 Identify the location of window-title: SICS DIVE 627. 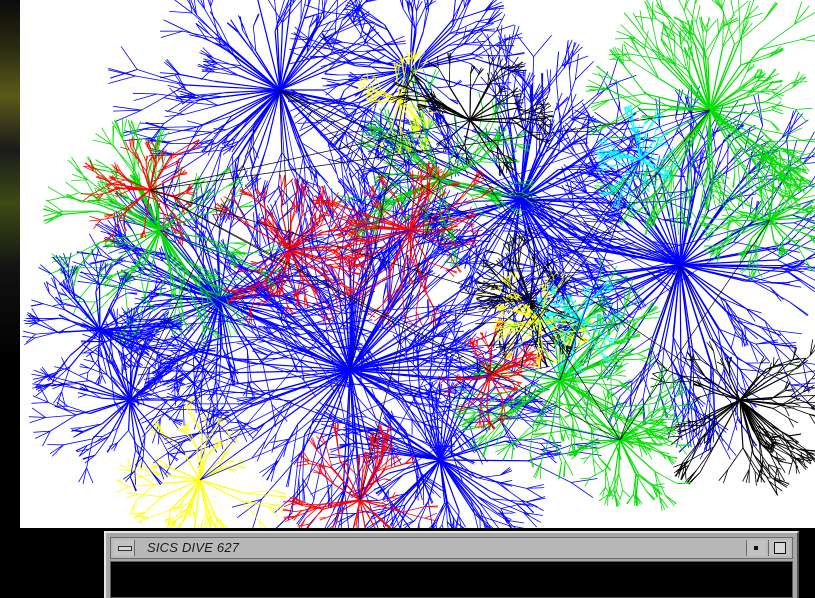
(193, 547).